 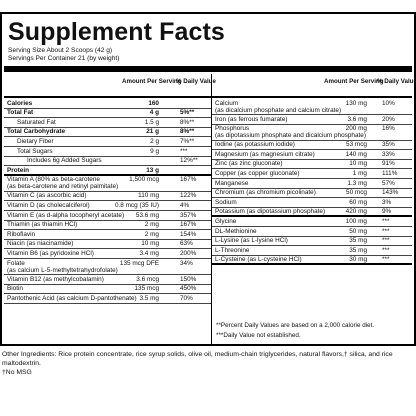 I want to click on right-daily-value: 35%, so click(x=388, y=145).